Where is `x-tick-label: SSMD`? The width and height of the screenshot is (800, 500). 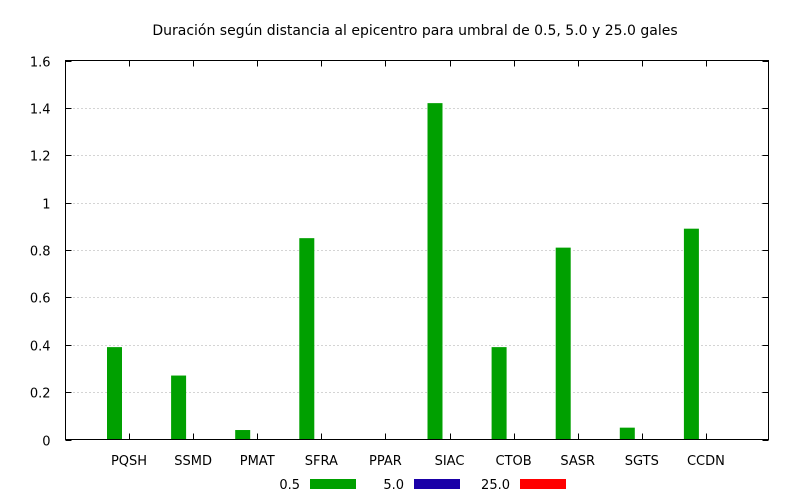
x-tick-label: SSMD is located at coordinates (193, 461).